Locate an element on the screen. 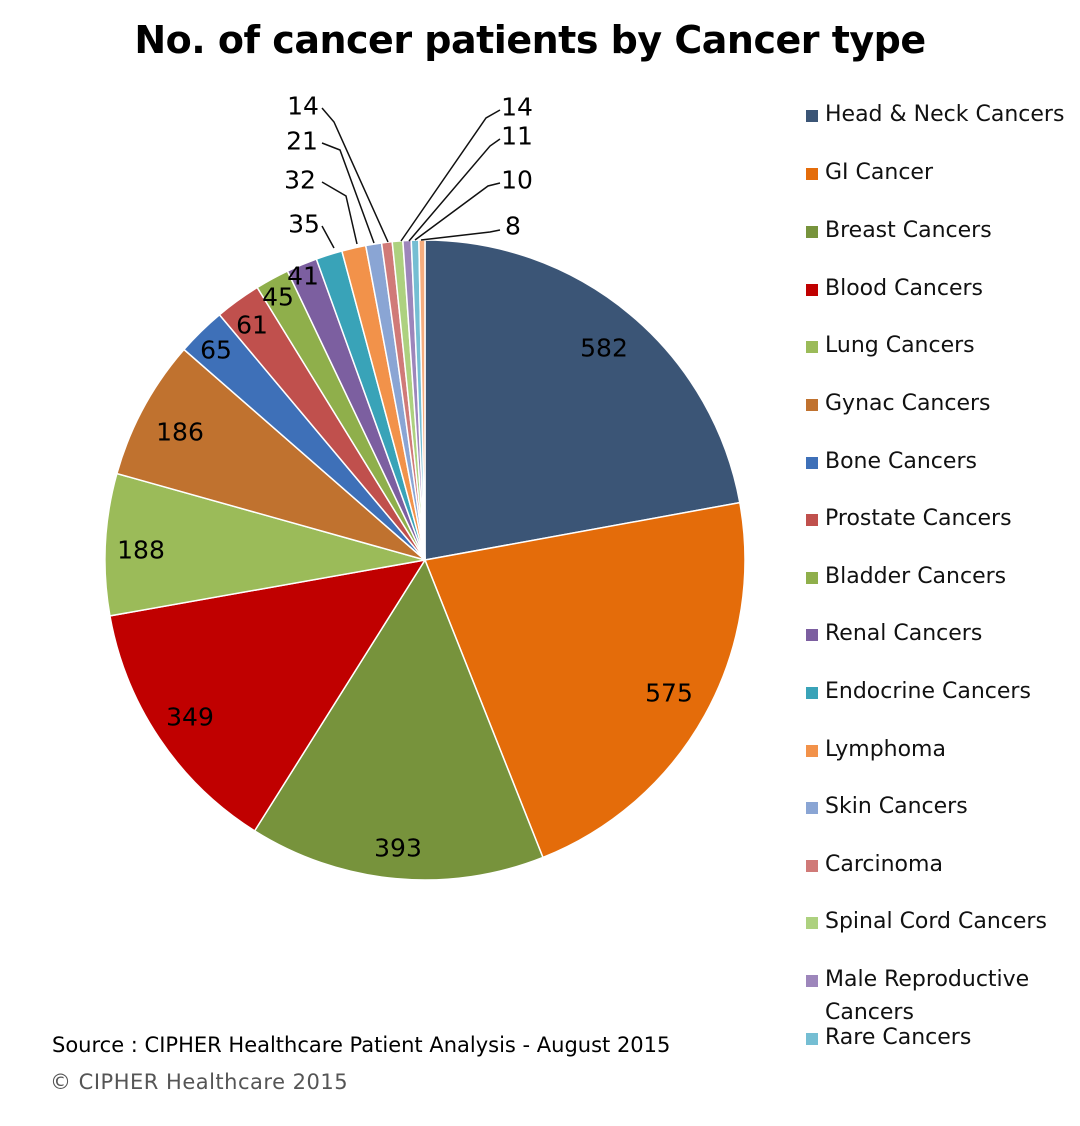  data-label: 41 is located at coordinates (303, 276).